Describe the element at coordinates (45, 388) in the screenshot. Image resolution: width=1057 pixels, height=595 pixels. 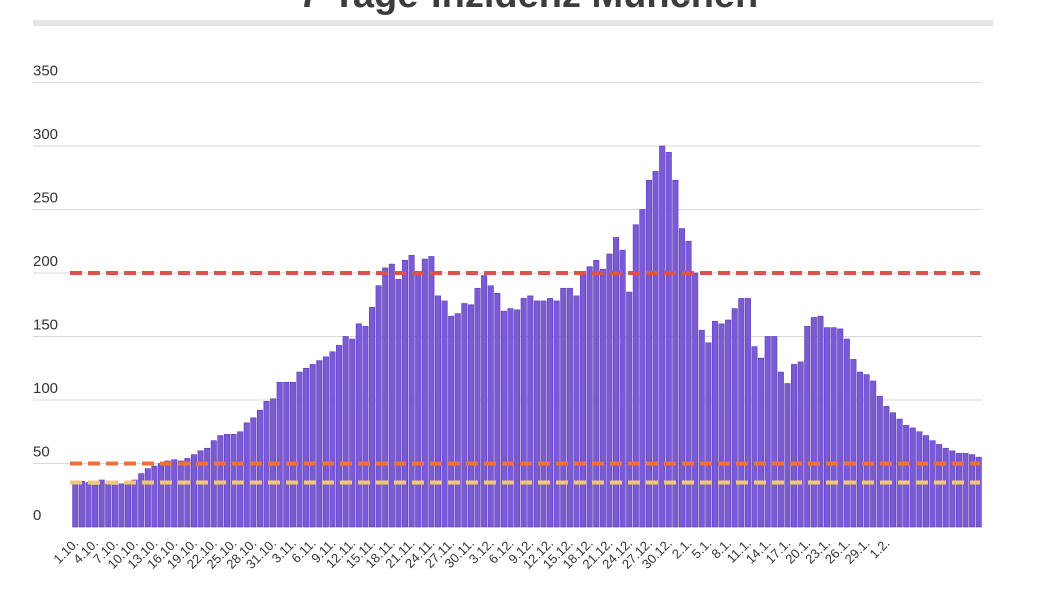
I see `y-tick-label: 100` at that location.